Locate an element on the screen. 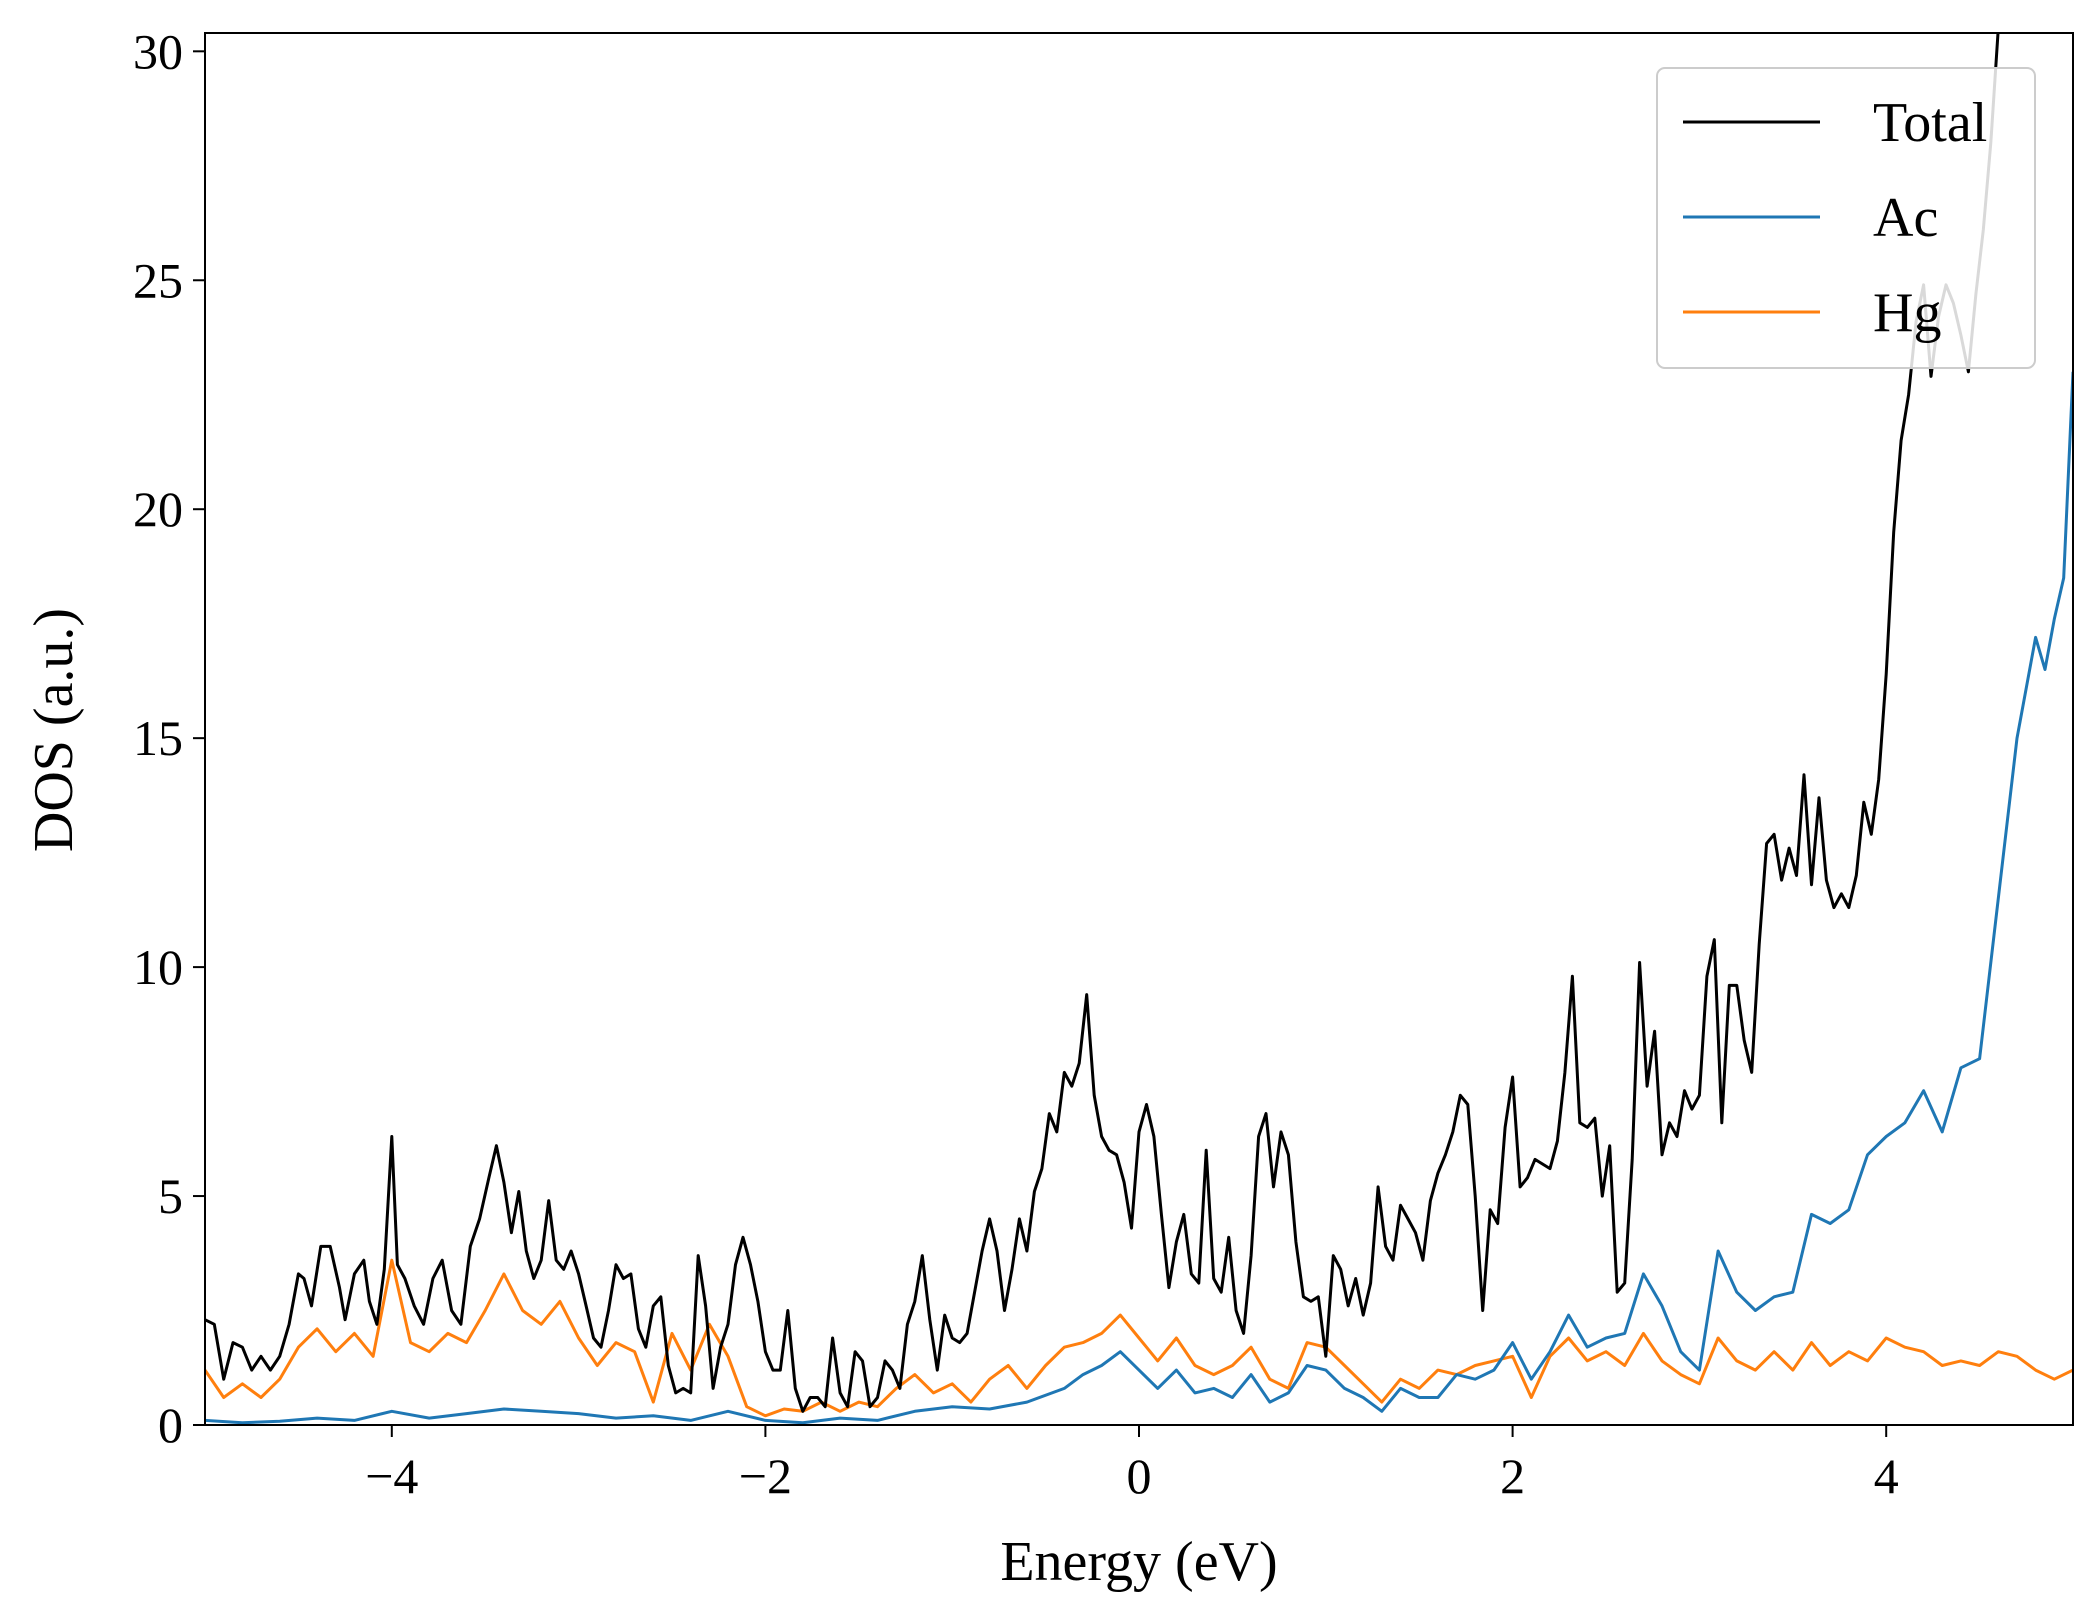  y-axis-label: DOS (a.u.) is located at coordinates (54, 730).